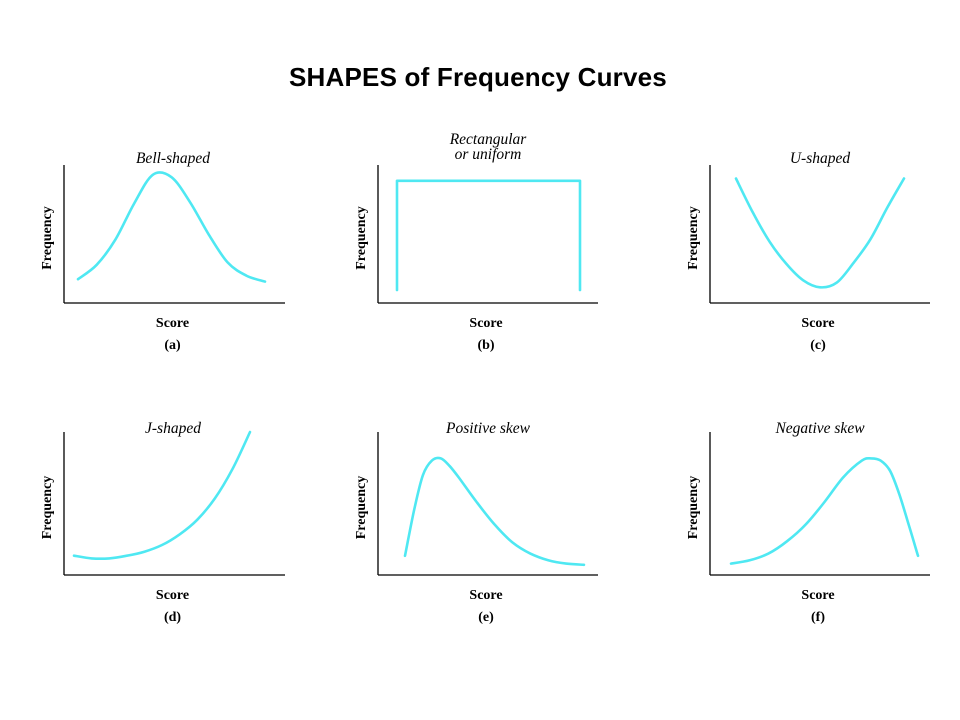 This screenshot has height=720, width=960. I want to click on panel-f: Negative skew Frequency Score (f), so click(808, 522).